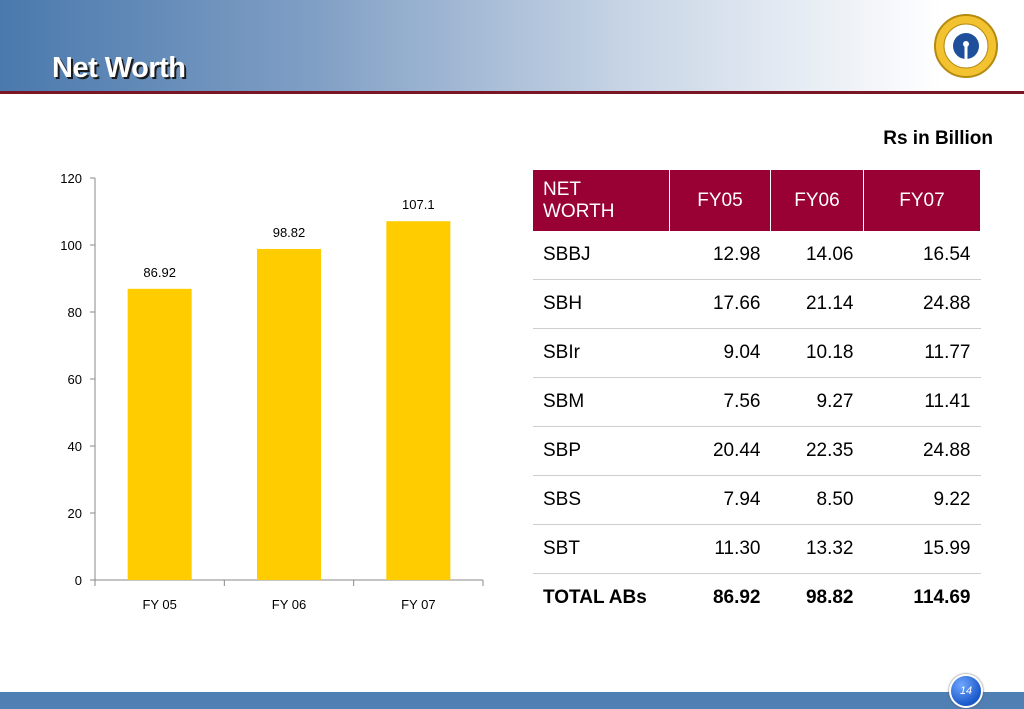 This screenshot has height=709, width=1024. I want to click on y-tick-label: 100, so click(71, 245).